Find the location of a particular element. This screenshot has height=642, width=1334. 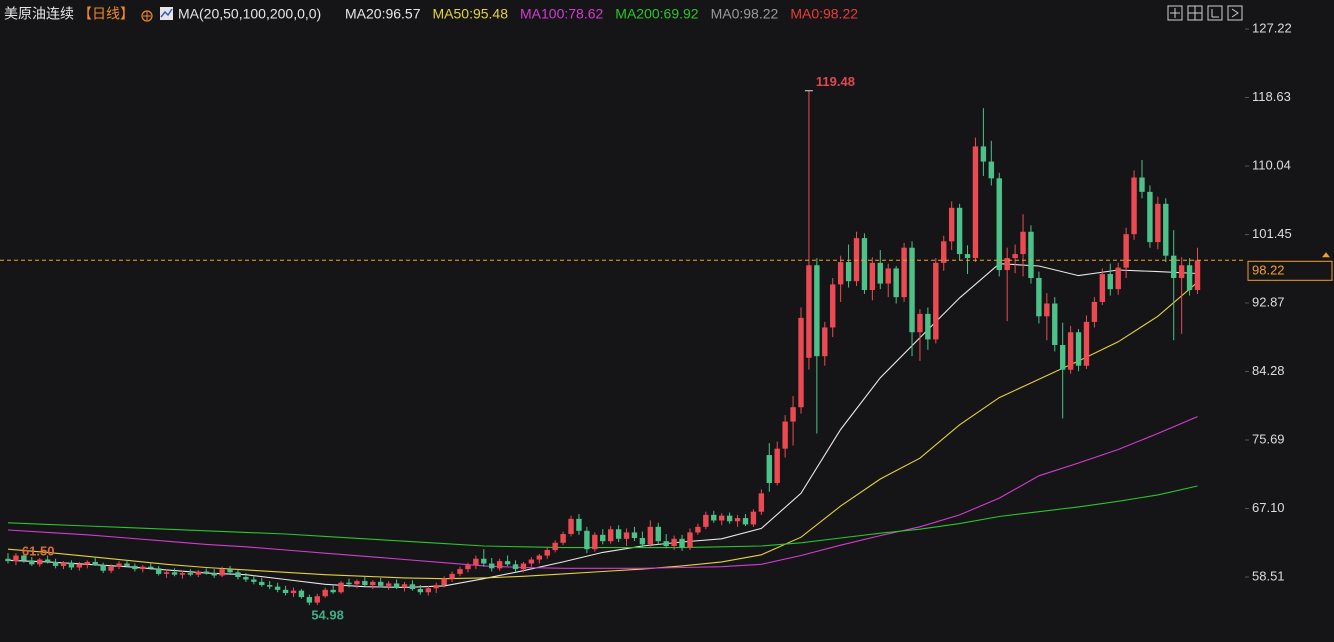

indicator-label: MA(20,50,100,200,0,0) is located at coordinates (249, 14).